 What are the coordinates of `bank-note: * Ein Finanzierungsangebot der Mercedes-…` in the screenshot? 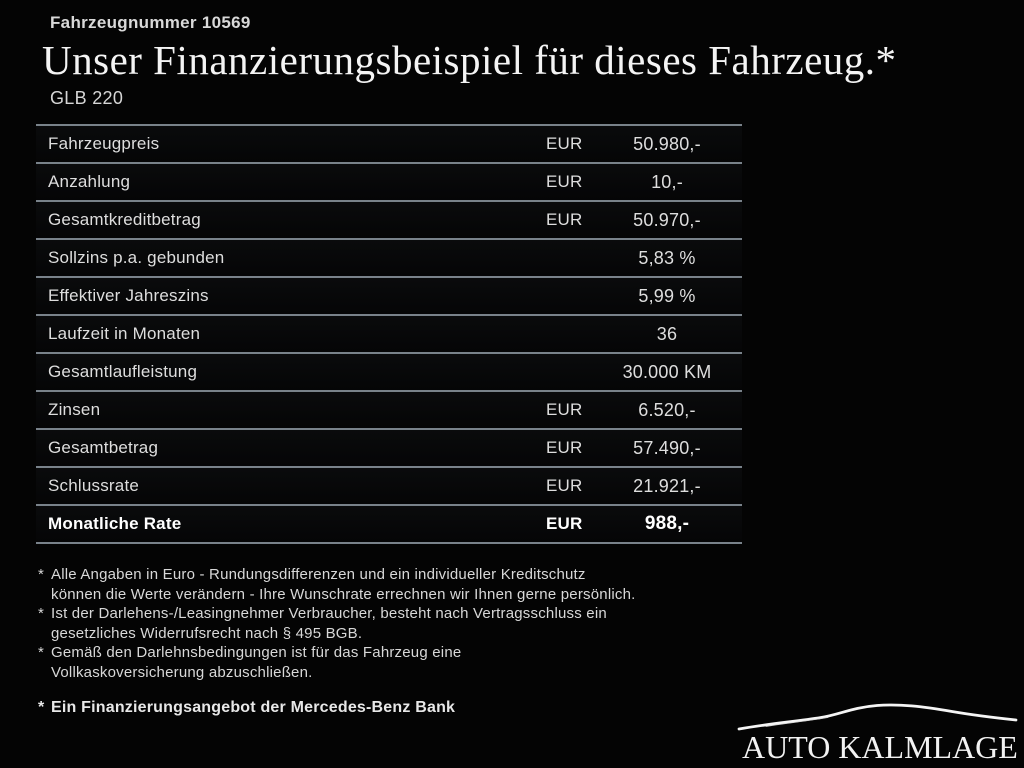 It's located at (531, 708).